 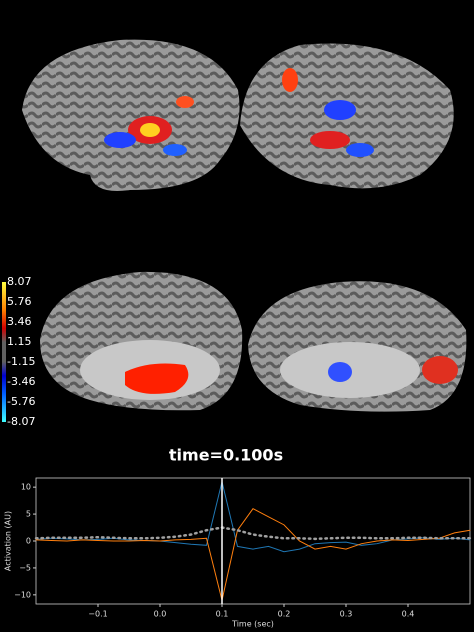 What do you see at coordinates (8, 541) in the screenshot?
I see `y-axis-label: Activation (AU)` at bounding box center [8, 541].